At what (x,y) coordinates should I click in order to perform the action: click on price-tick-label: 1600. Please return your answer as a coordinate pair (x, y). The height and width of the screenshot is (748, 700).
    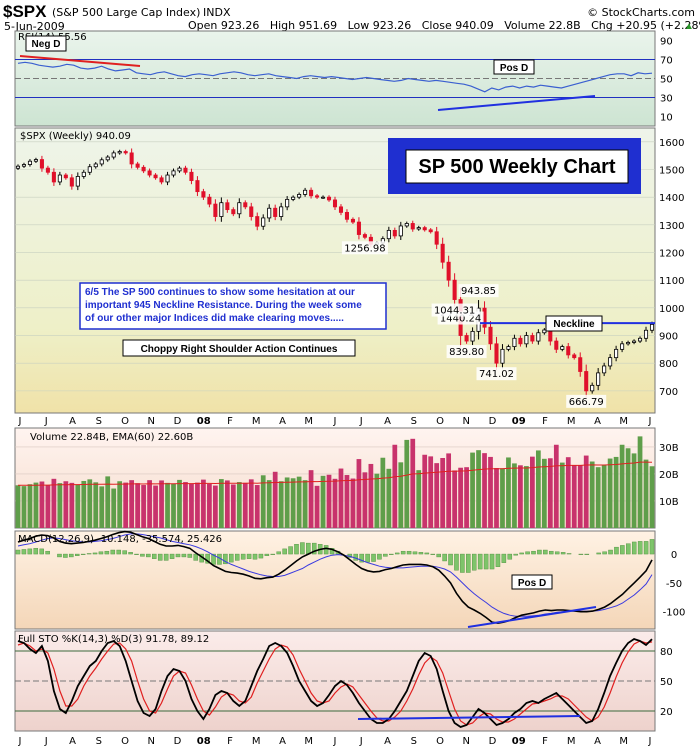
    Looking at the image, I should click on (671, 143).